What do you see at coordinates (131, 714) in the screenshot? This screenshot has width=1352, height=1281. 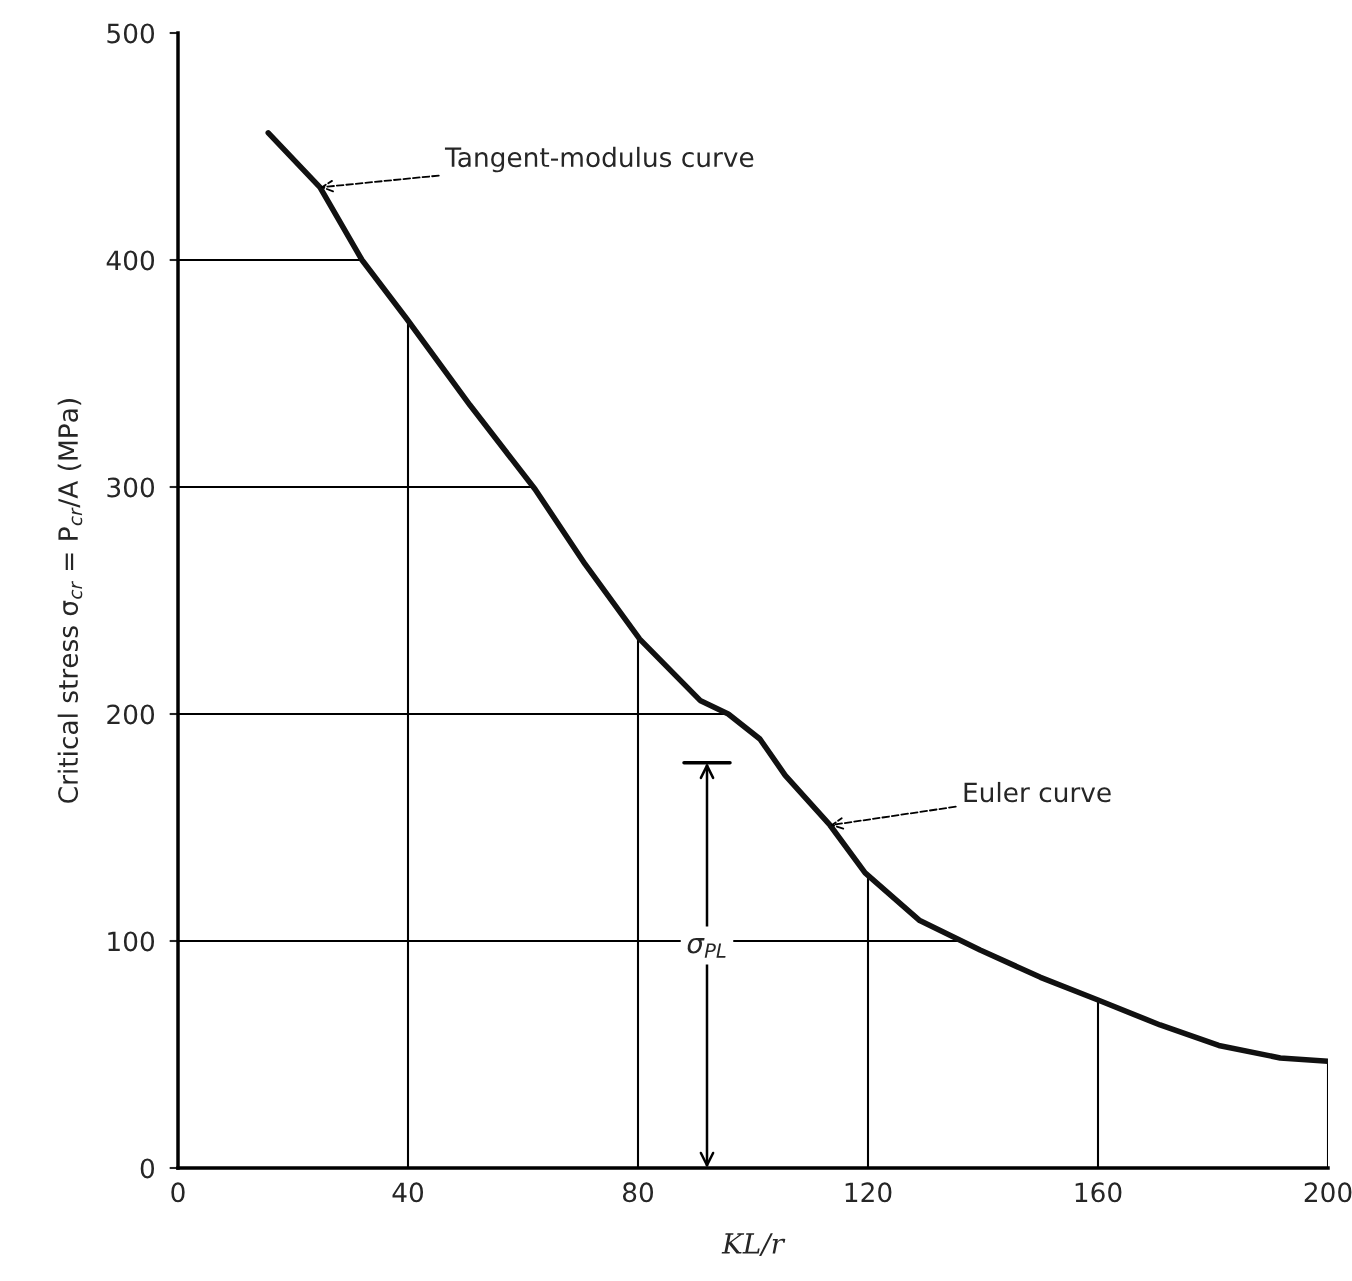 I see `y-tick-label: 200` at bounding box center [131, 714].